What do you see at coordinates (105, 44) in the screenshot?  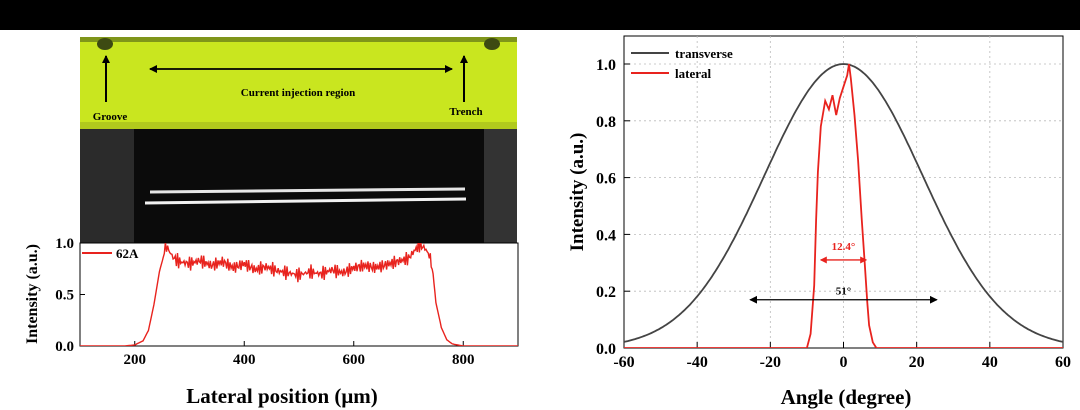 I see `groove-mark` at bounding box center [105, 44].